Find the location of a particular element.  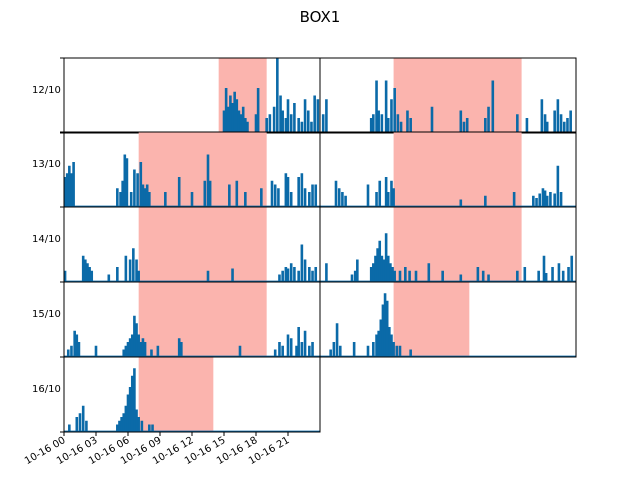

row-labels-group: 12/10 13/10 14/10 15/10 16/10 is located at coordinates (48, 245).